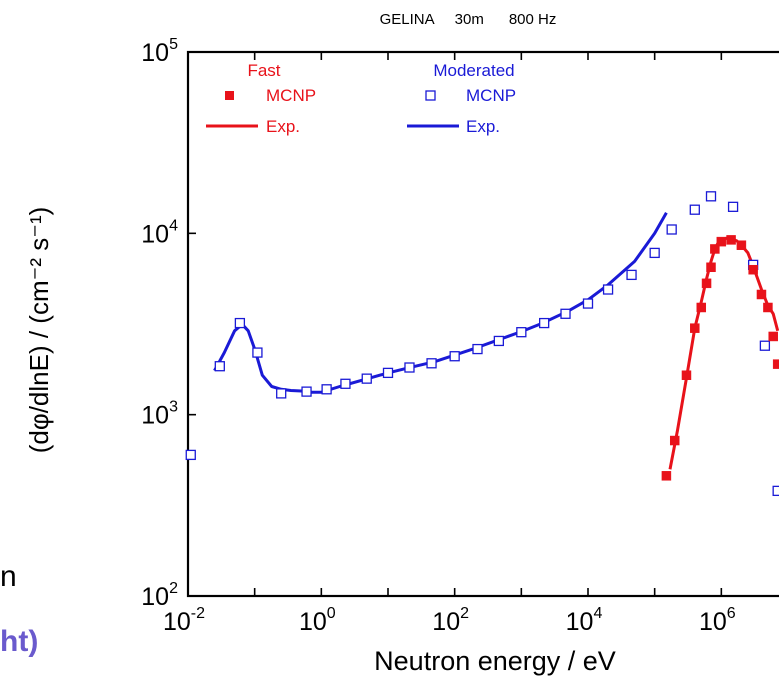  Describe the element at coordinates (584, 620) in the screenshot. I see `x-tick-label: 10⁴` at that location.